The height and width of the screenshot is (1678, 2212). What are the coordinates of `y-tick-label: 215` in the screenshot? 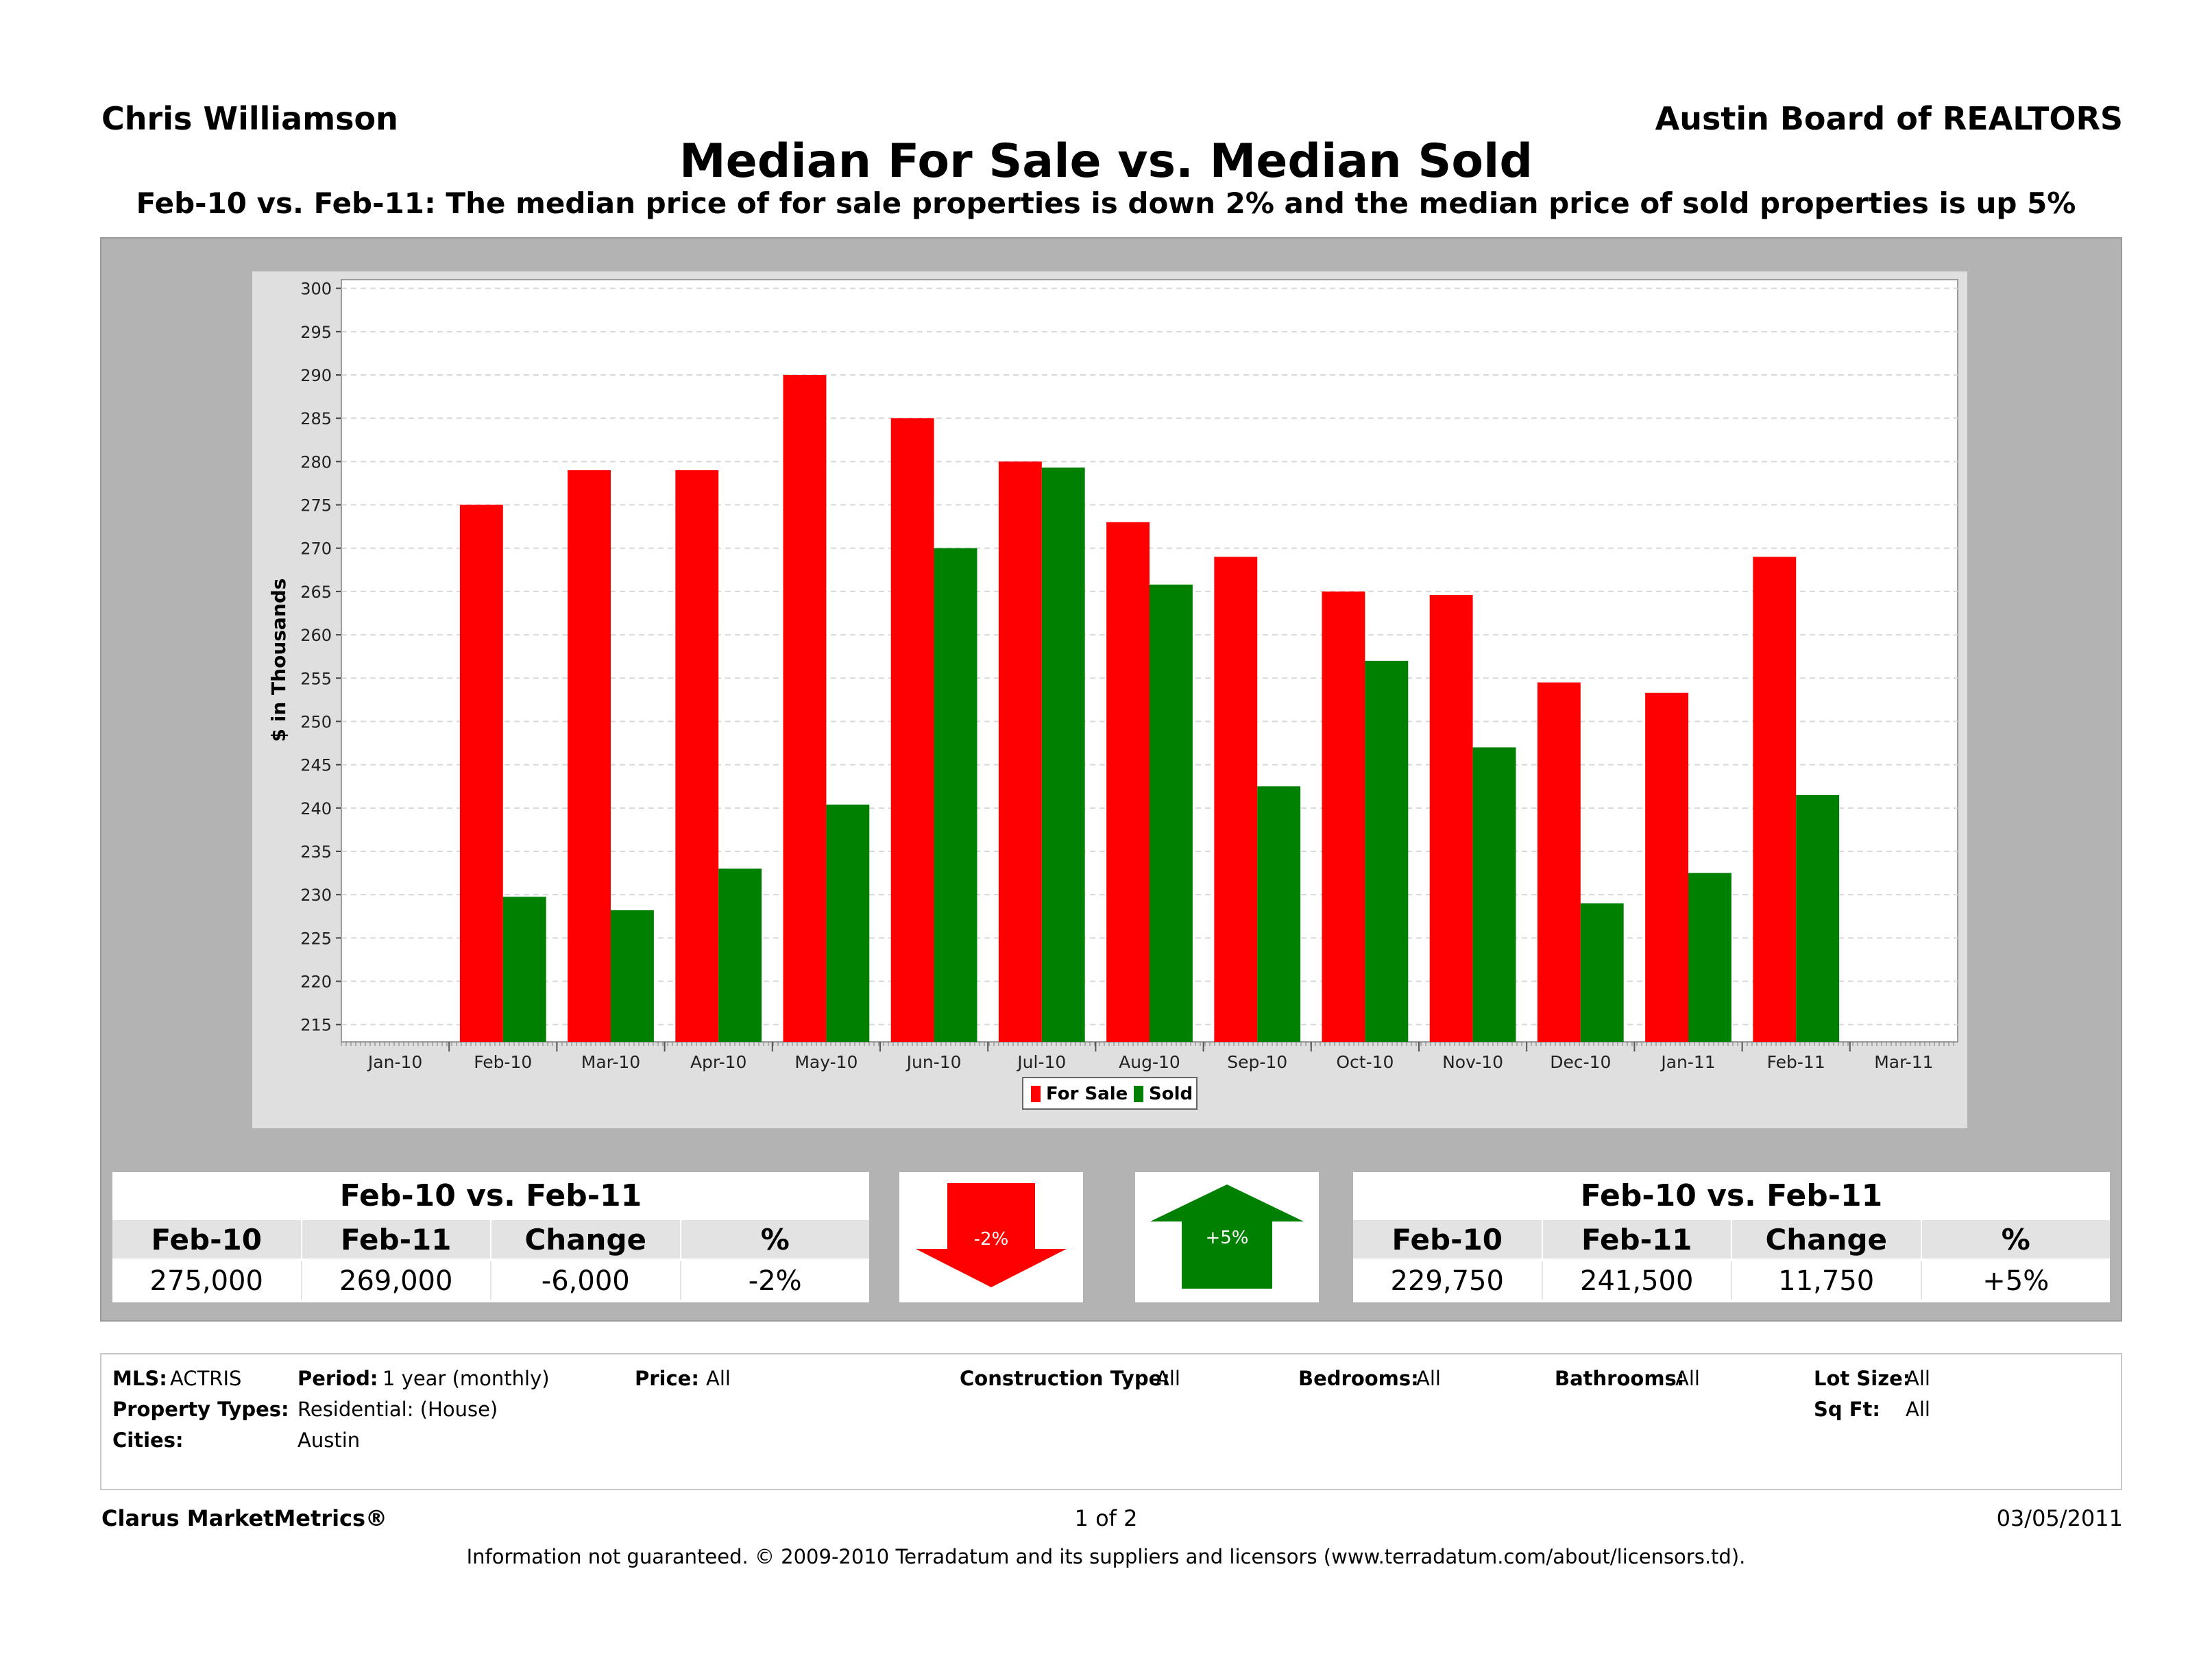 It's located at (316, 1025).